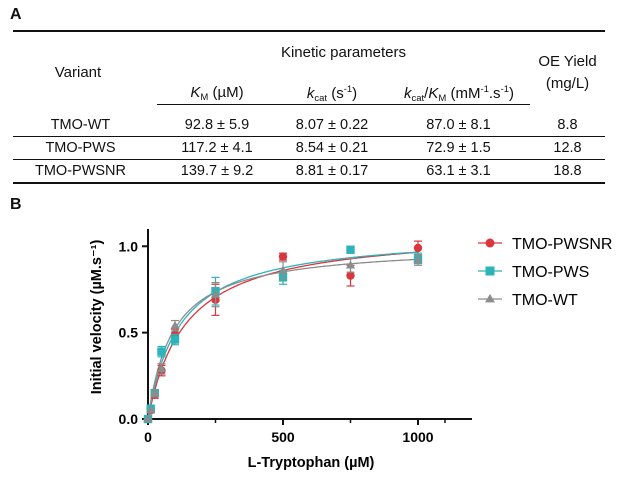 The height and width of the screenshot is (481, 618). Describe the element at coordinates (16, 14) in the screenshot. I see `panel-label-a: A` at that location.